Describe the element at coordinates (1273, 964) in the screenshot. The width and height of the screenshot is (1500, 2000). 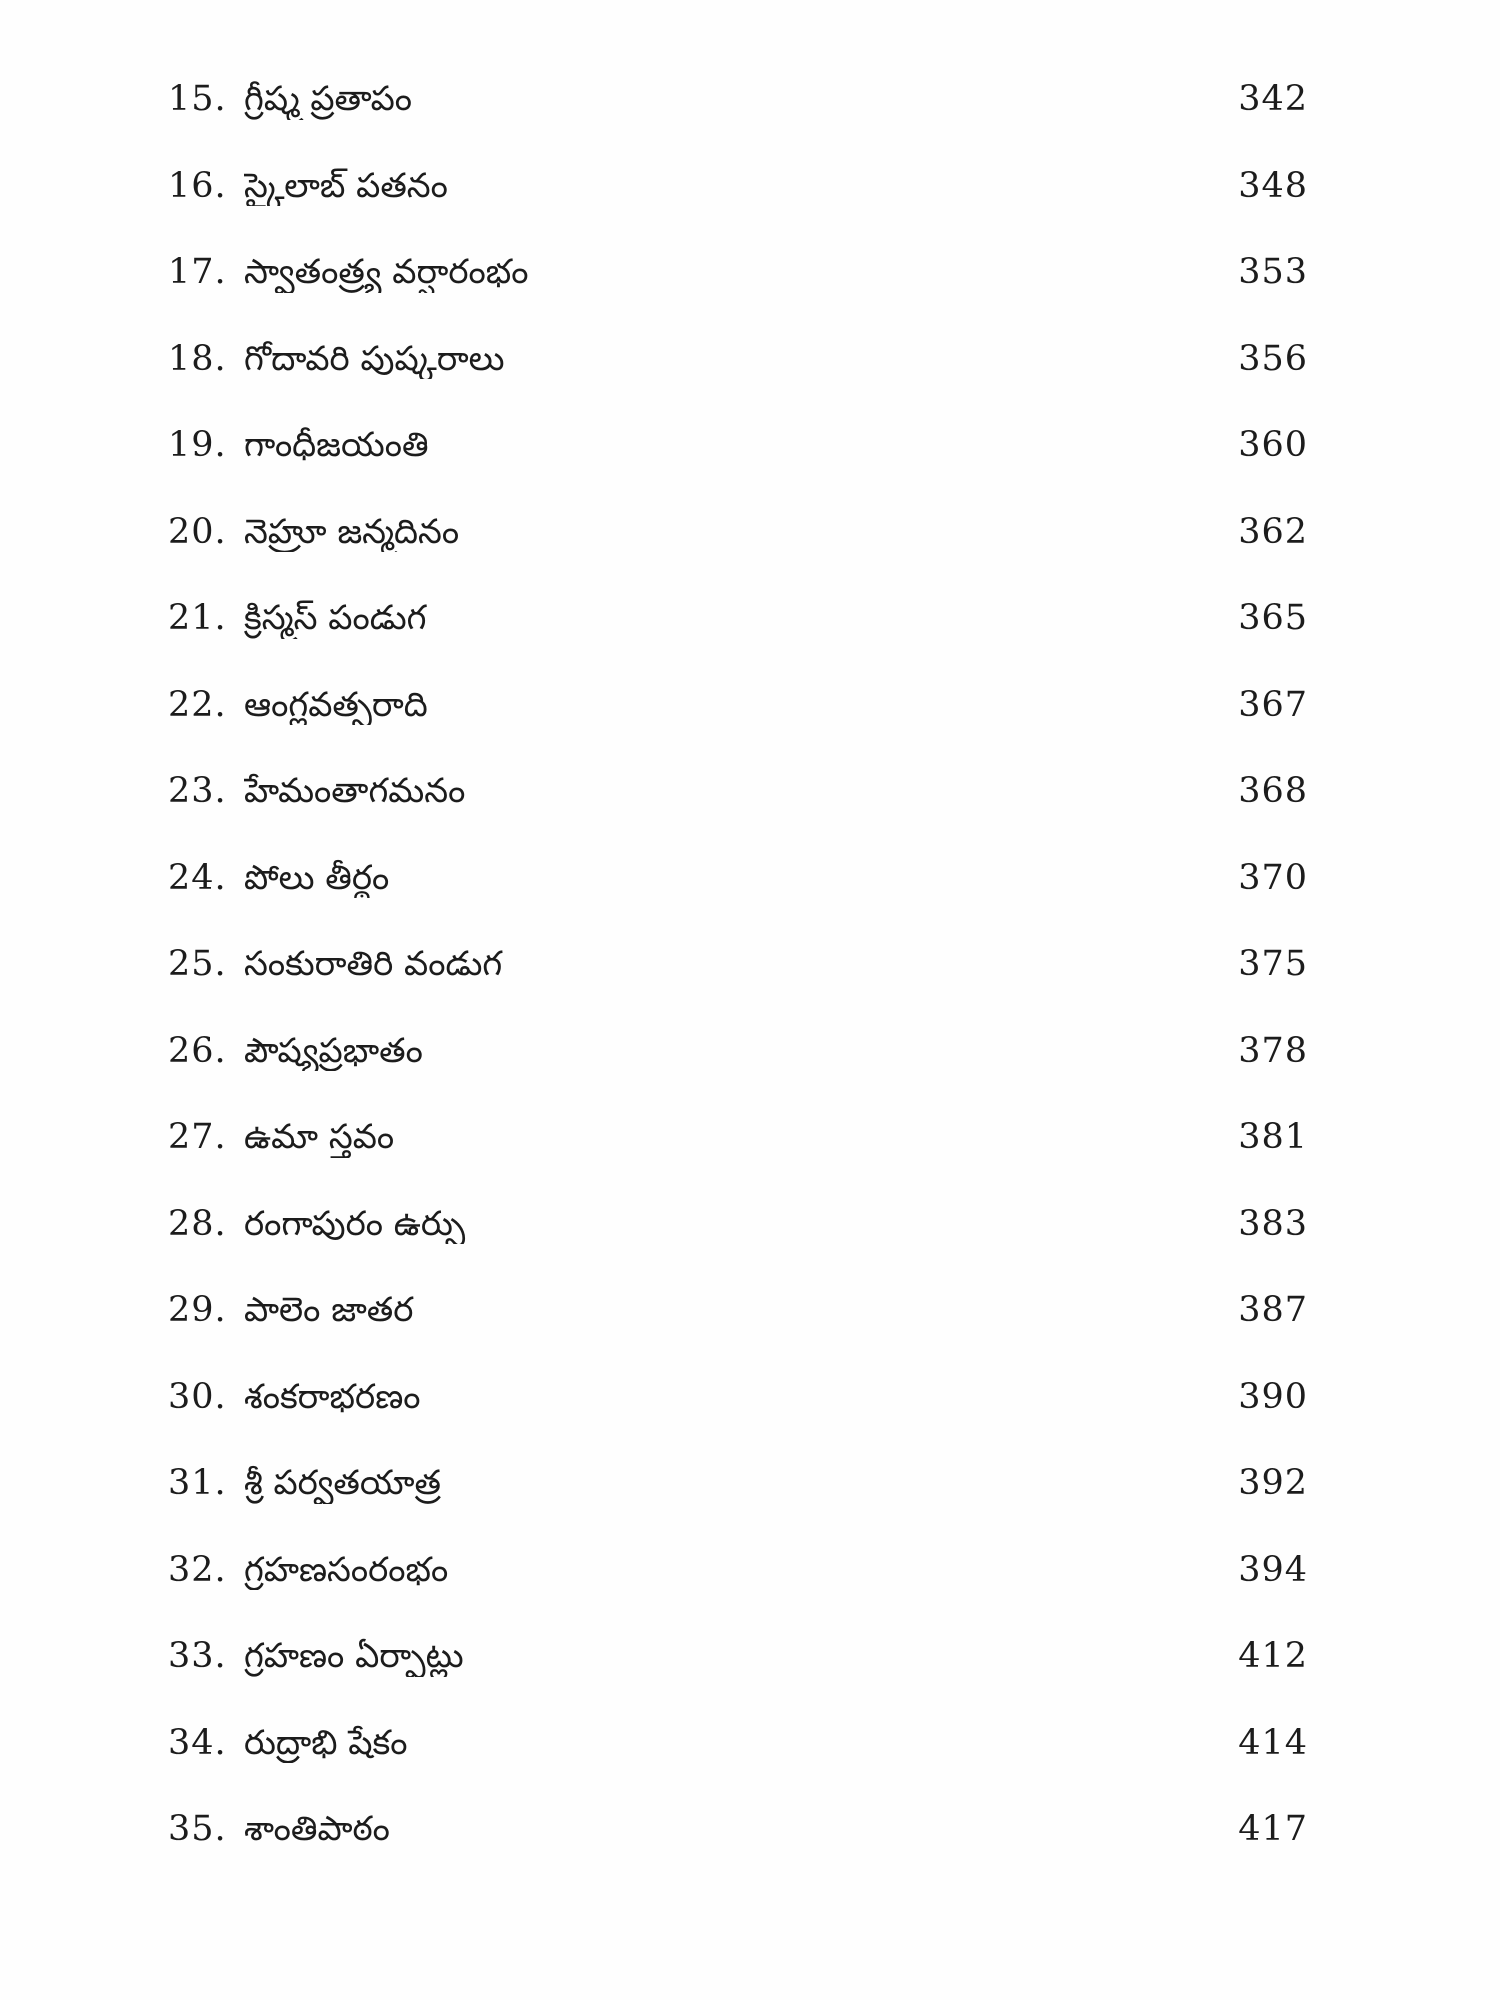
I see `toc-entry-page: 375` at that location.